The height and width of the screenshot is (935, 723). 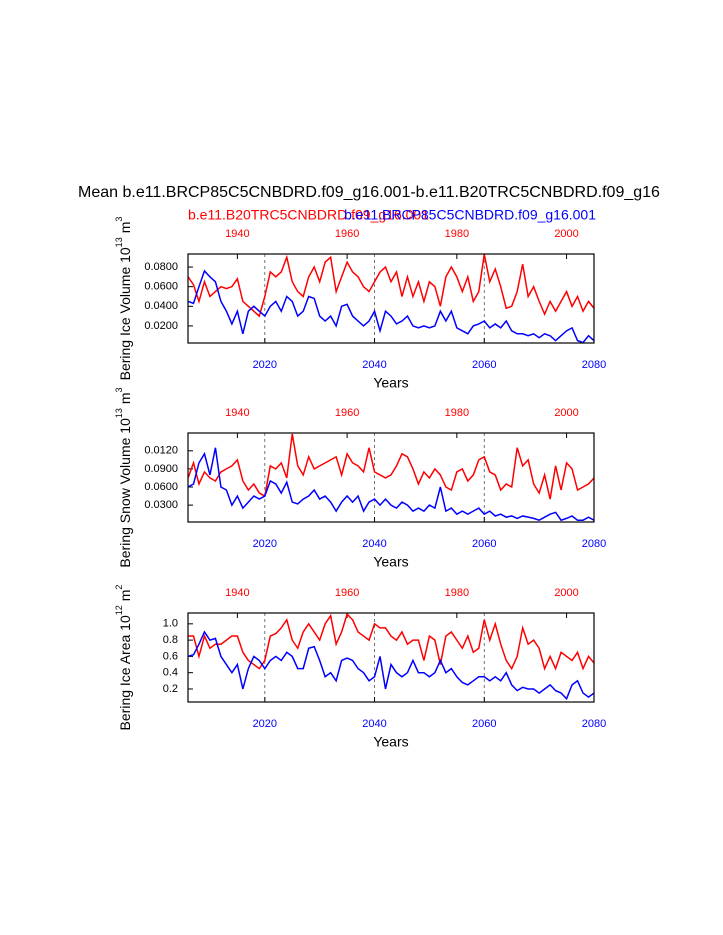 I want to click on y-tick-label: 0.0900, so click(x=161, y=469).